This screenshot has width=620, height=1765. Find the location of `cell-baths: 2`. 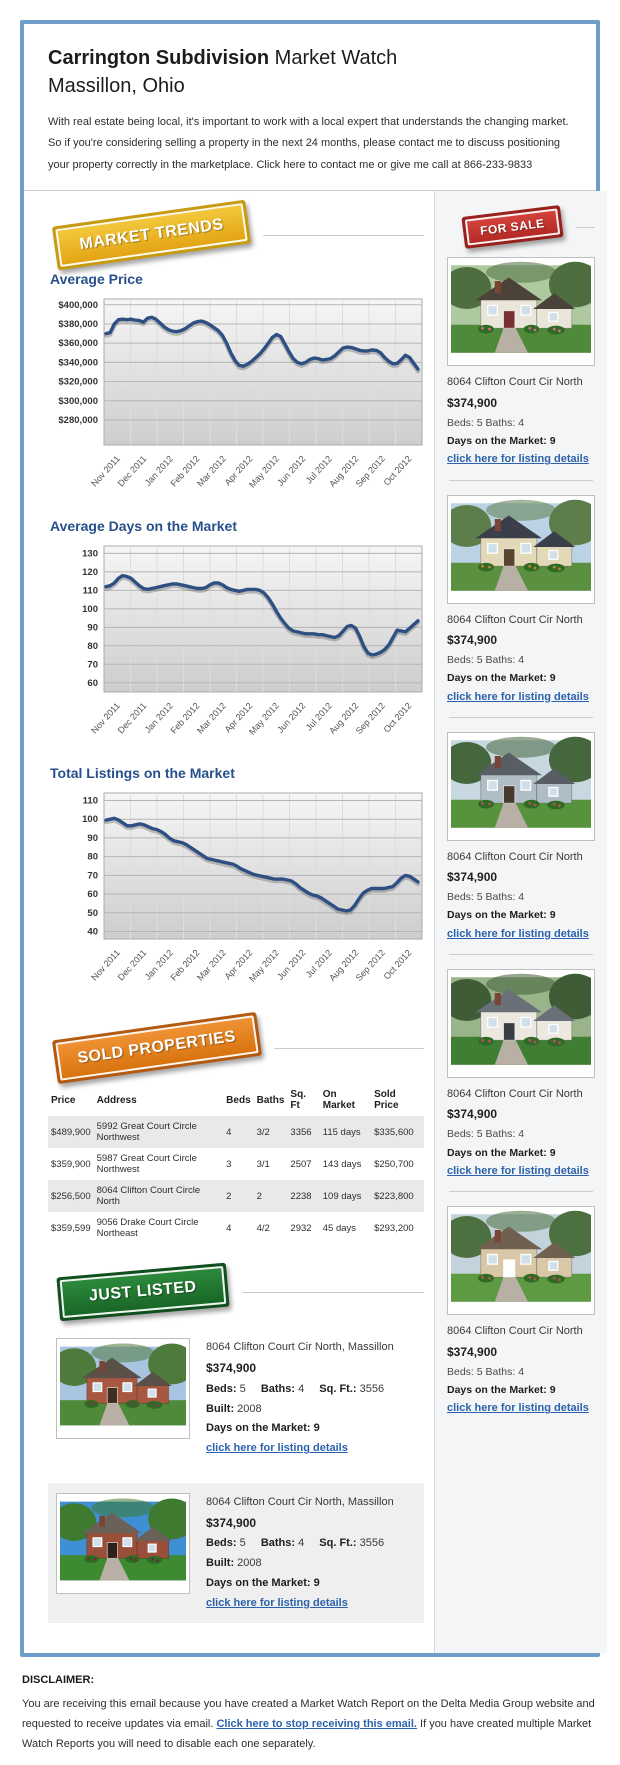

cell-baths: 2 is located at coordinates (259, 1196).